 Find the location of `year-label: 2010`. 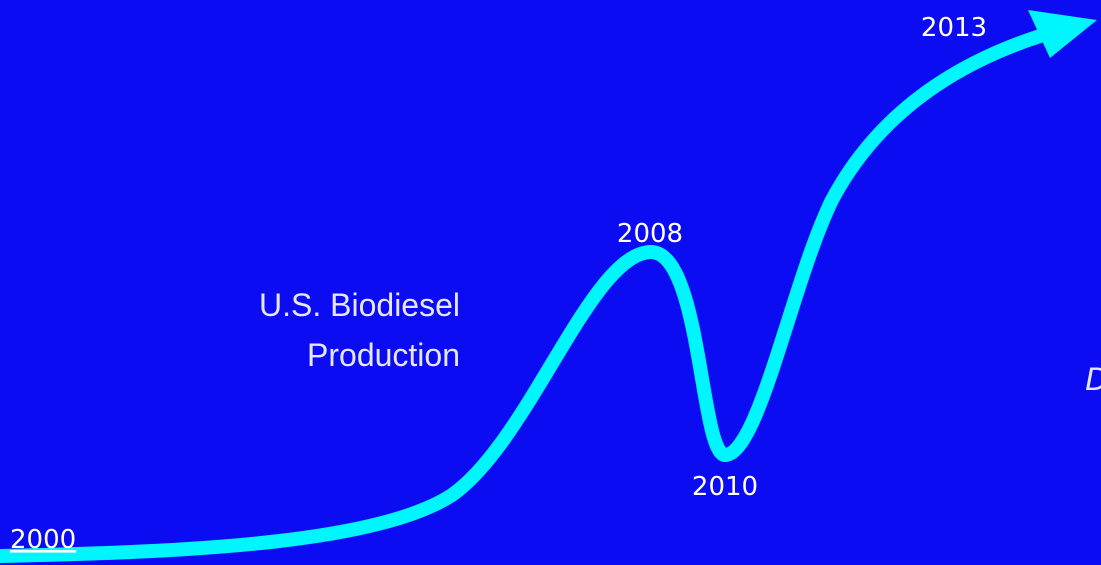

year-label: 2010 is located at coordinates (725, 487).